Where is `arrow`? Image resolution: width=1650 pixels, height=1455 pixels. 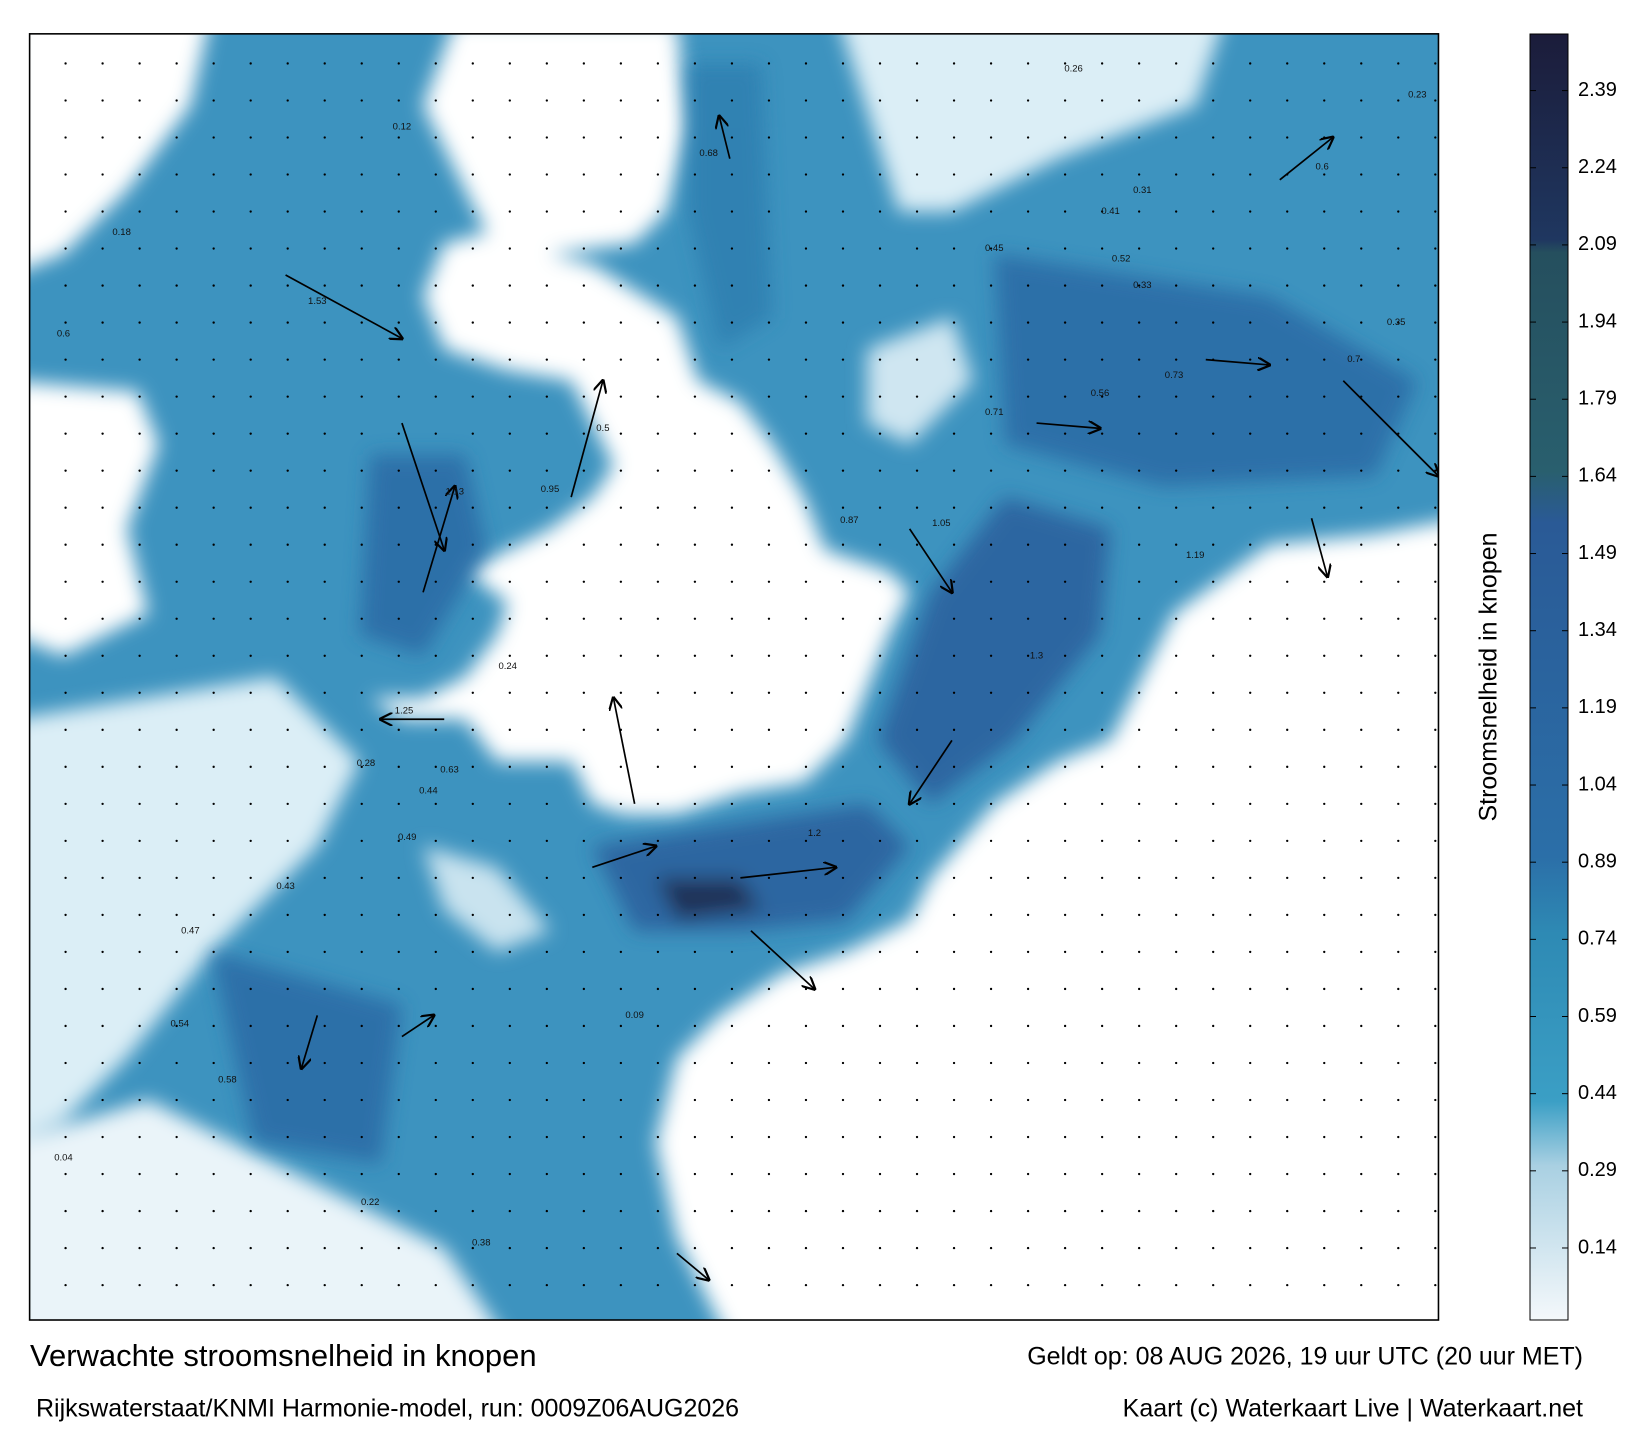
arrow is located at coordinates (692, 1265).